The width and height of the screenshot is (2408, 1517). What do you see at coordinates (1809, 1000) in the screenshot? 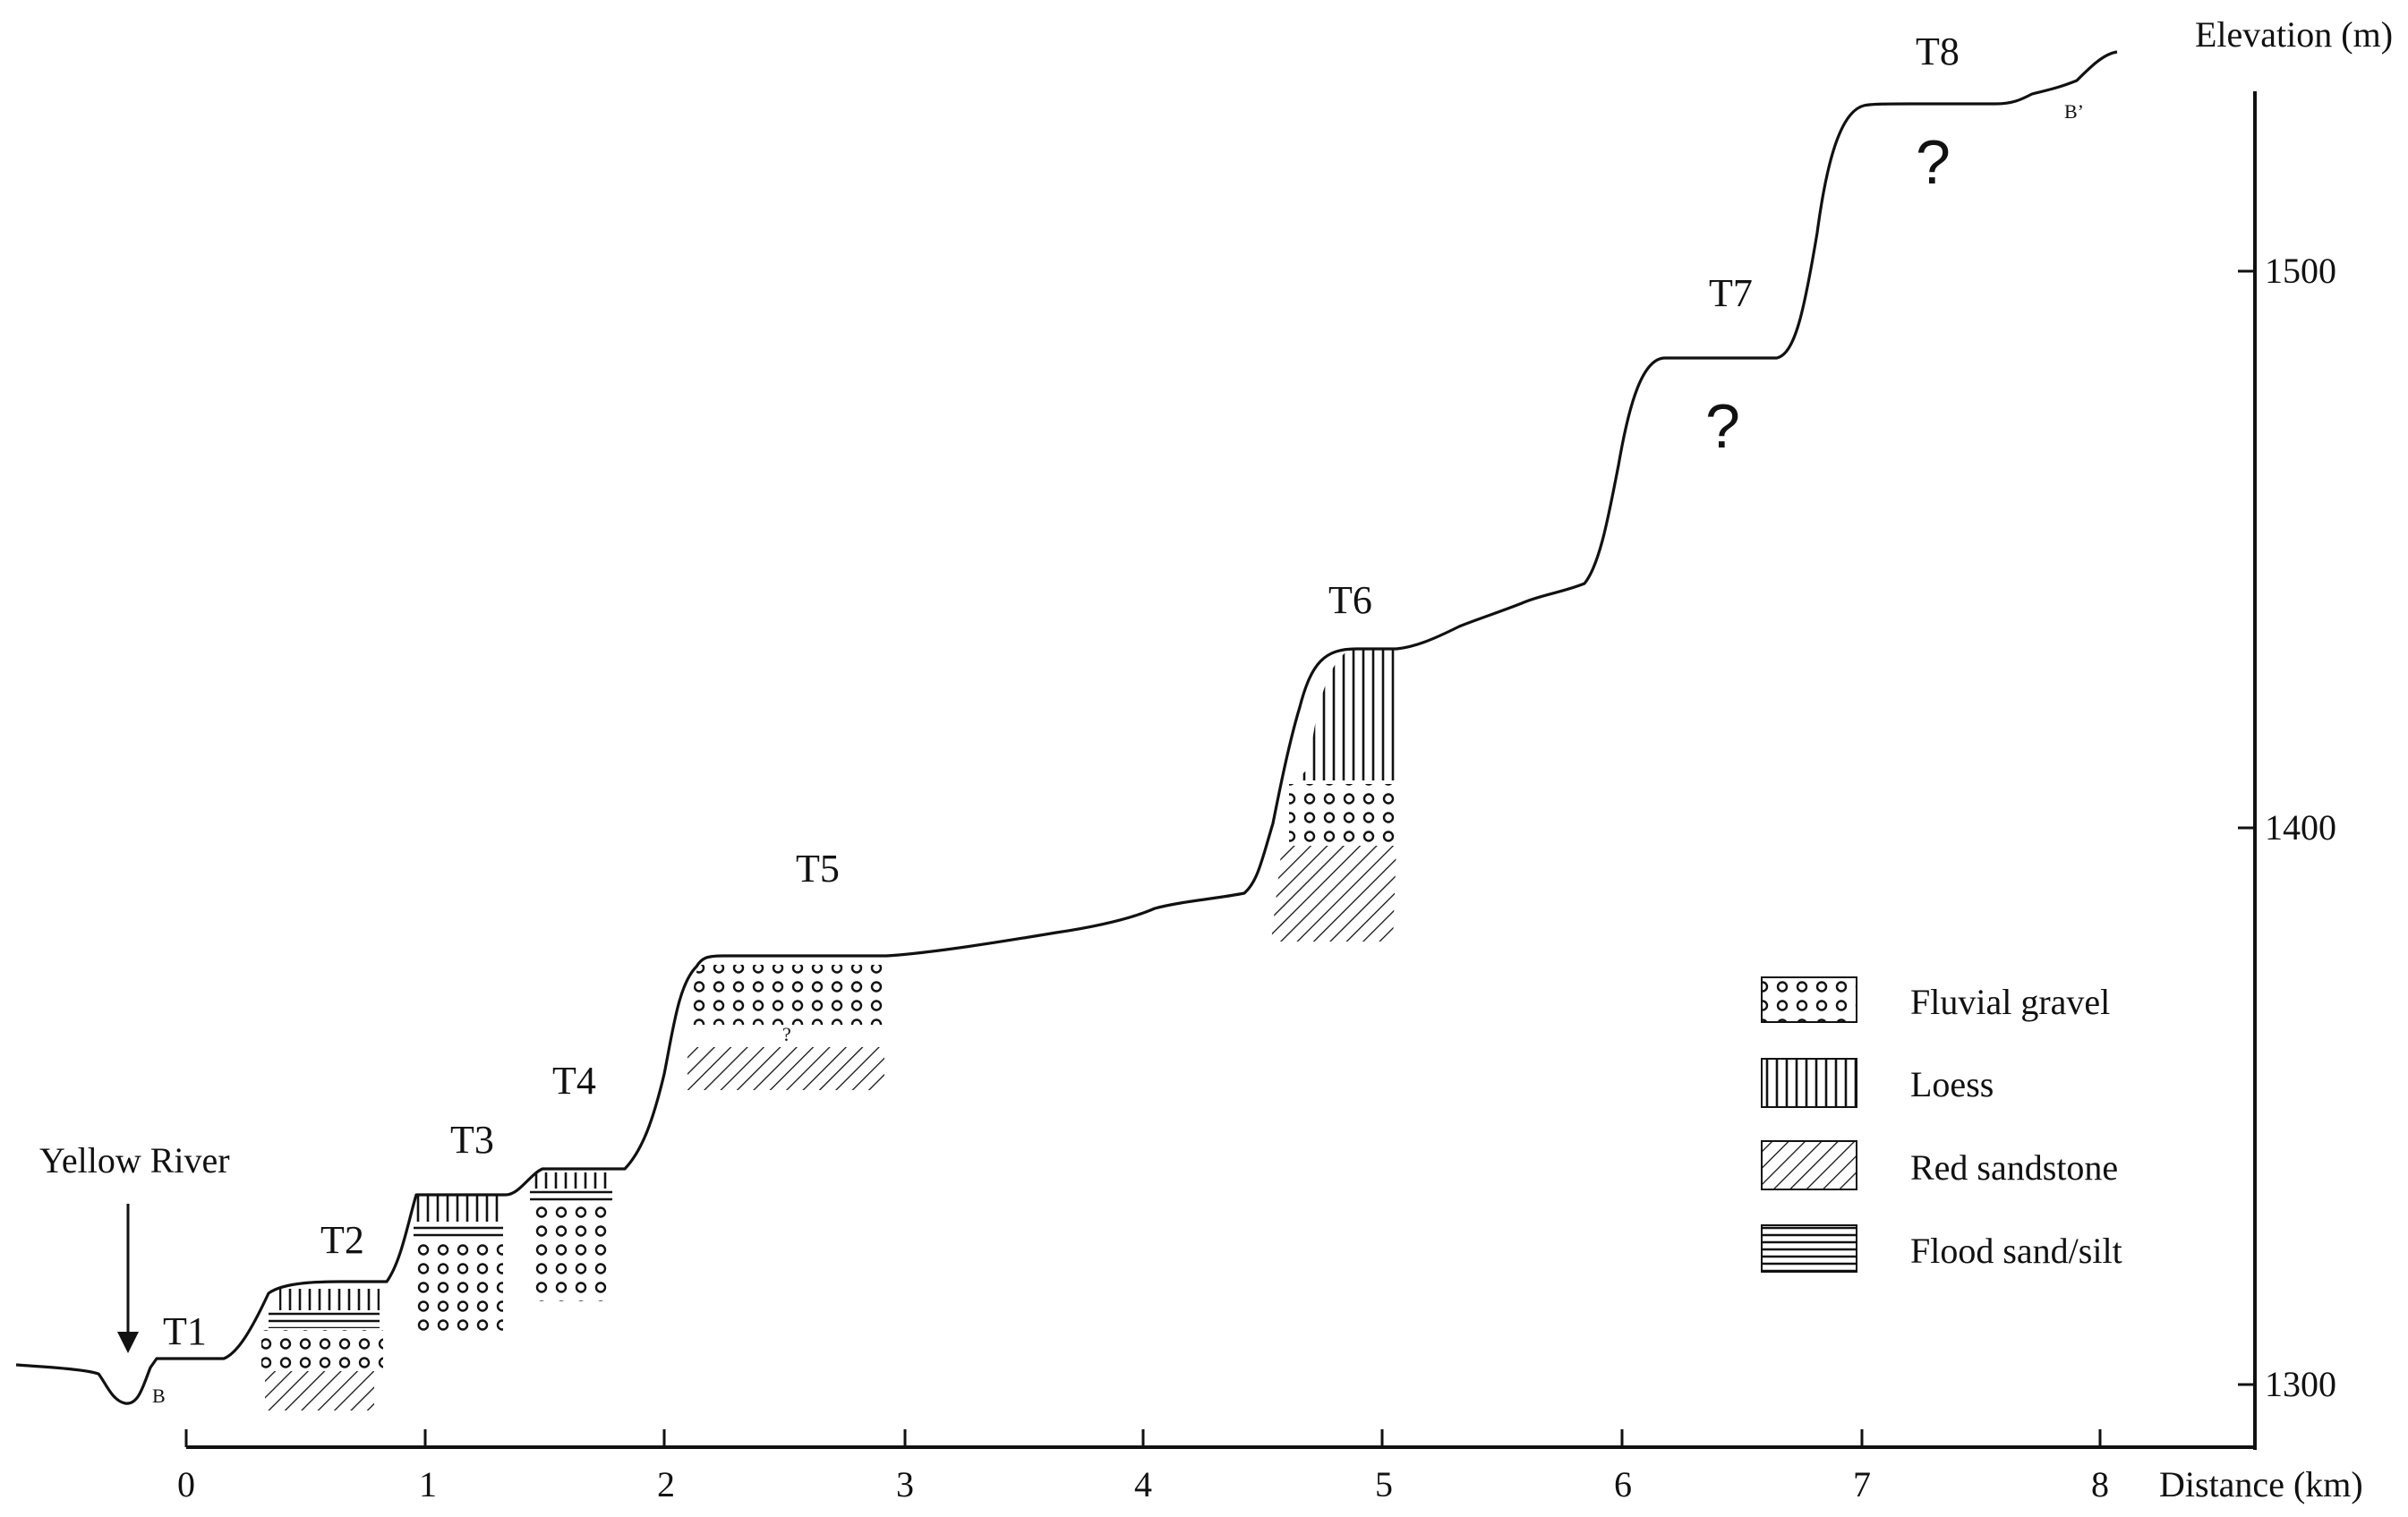
I see `legend-swatch-gravel` at bounding box center [1809, 1000].